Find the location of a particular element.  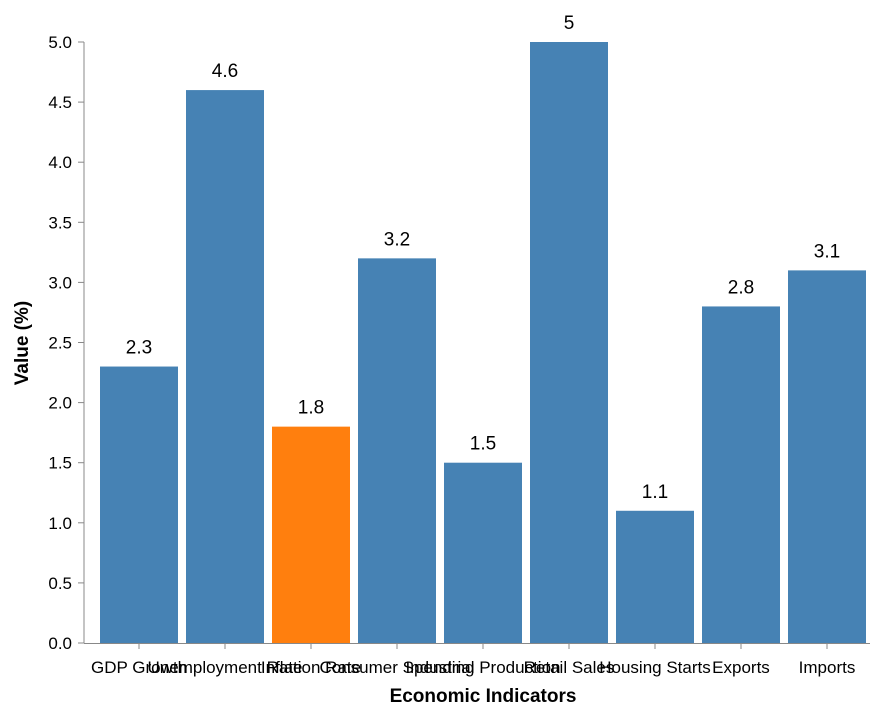

x-tick-label-exports: Exports is located at coordinates (741, 667).